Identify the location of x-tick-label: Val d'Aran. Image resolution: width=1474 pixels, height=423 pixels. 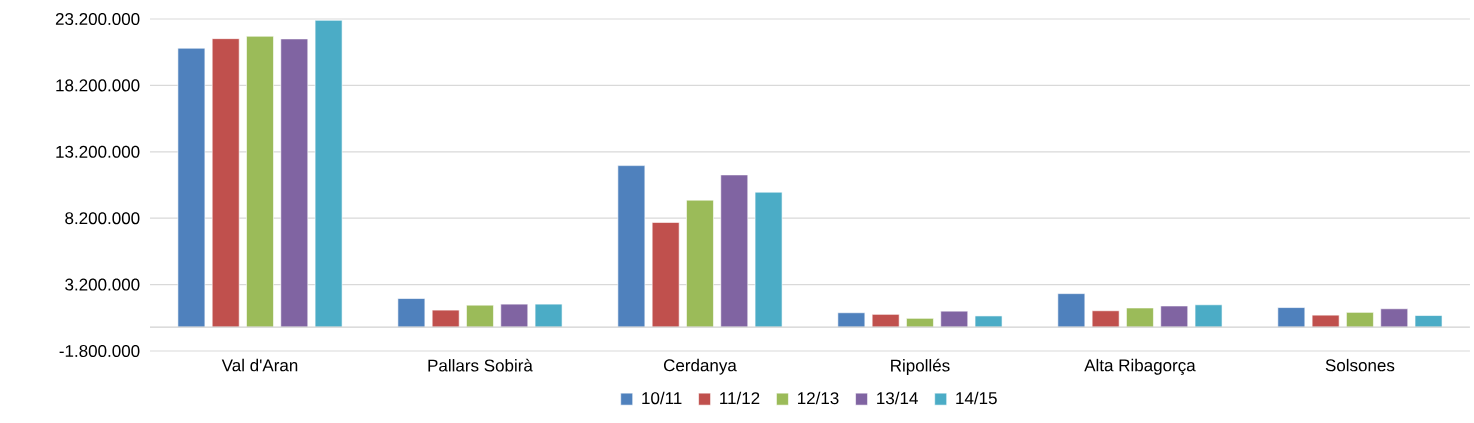
(259, 365).